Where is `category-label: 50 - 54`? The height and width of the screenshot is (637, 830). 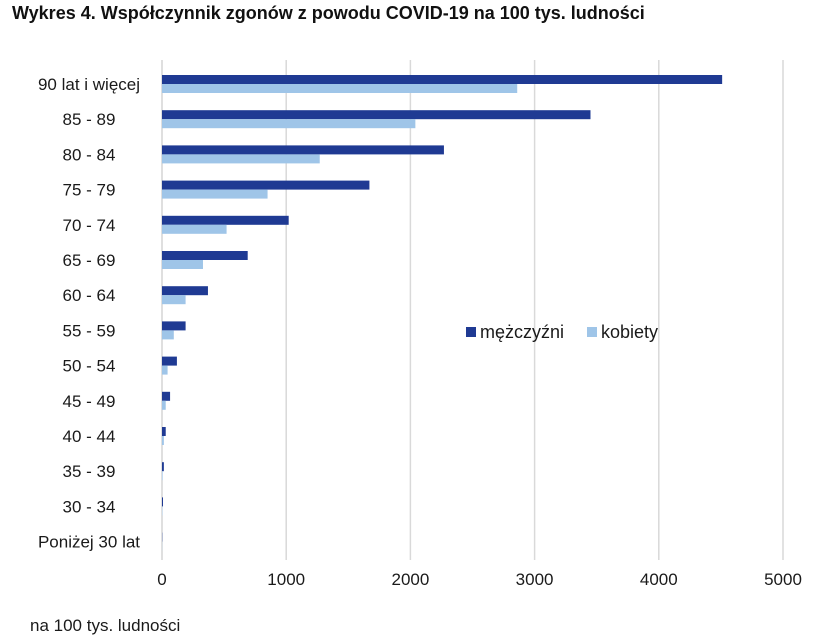
category-label: 50 - 54 is located at coordinates (89, 366).